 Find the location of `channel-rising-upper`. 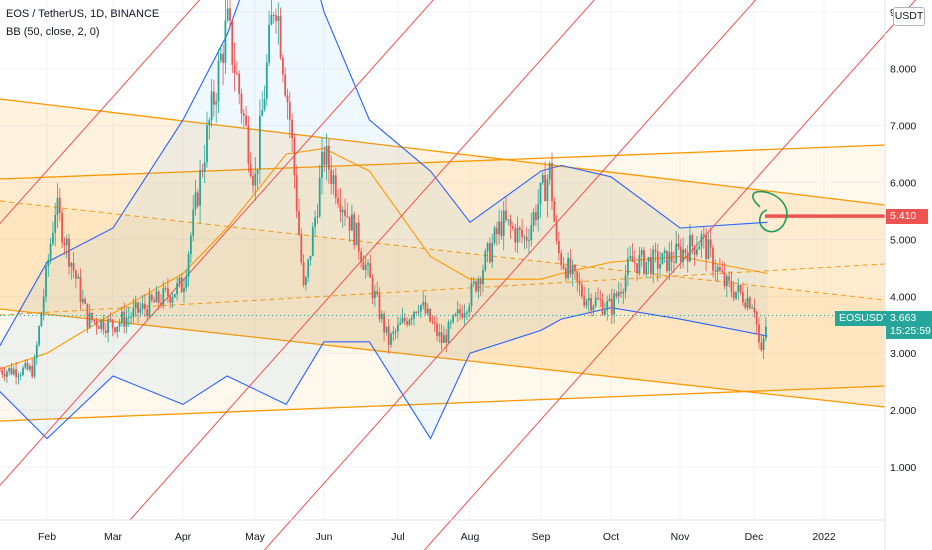

channel-rising-upper is located at coordinates (443, 162).